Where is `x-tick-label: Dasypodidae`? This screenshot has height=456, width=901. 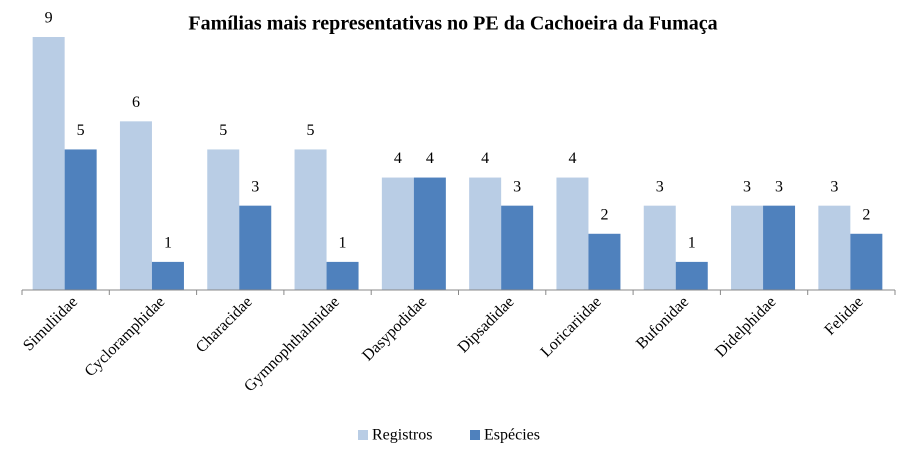 x-tick-label: Dasypodidae is located at coordinates (394, 328).